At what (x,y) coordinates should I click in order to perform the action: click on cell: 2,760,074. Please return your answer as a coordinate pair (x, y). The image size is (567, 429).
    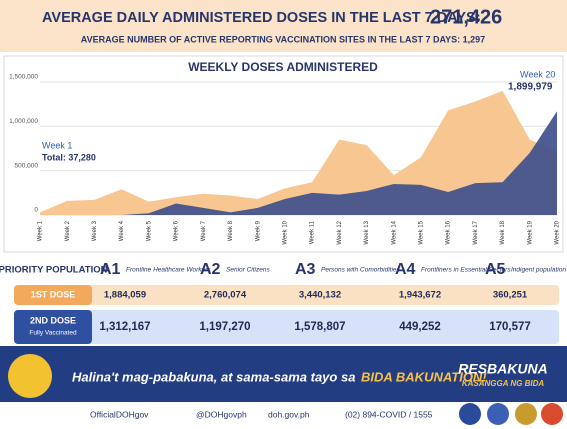
    Looking at the image, I should click on (225, 295).